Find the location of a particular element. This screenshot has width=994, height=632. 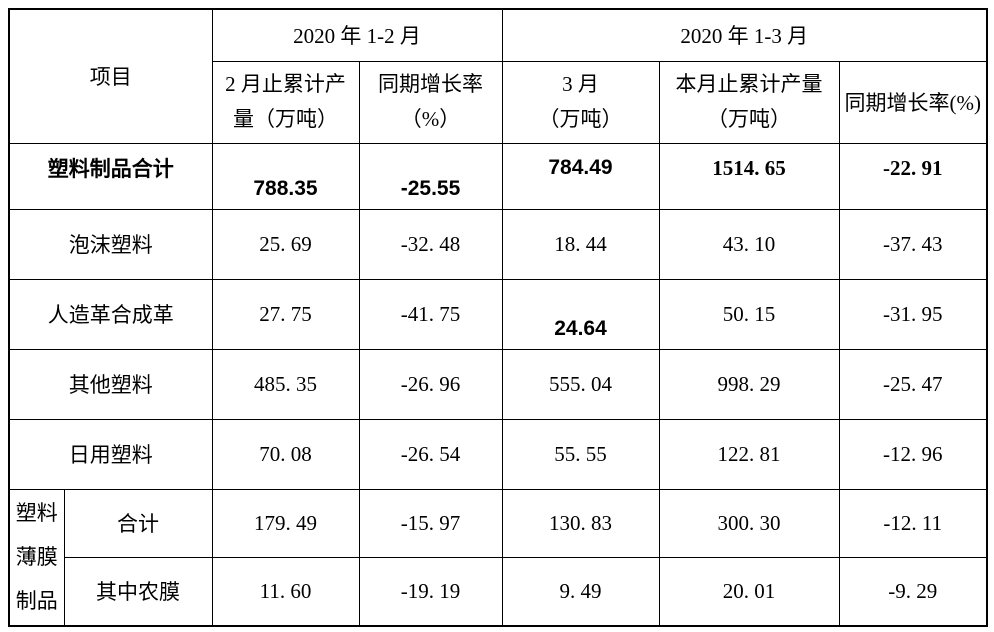

value-cell: -12. 11 is located at coordinates (913, 523).